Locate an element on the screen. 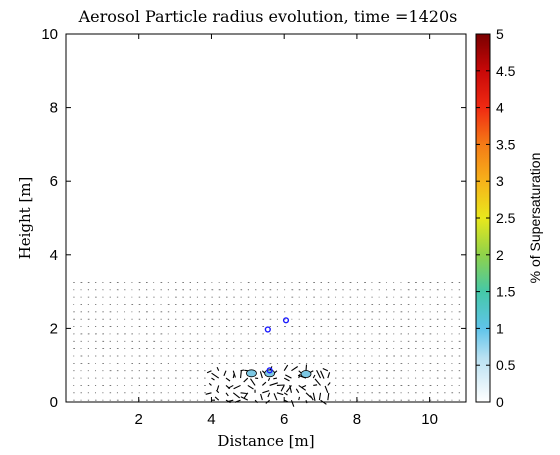  colorbar-label: % of Supersaturation is located at coordinates (535, 218).